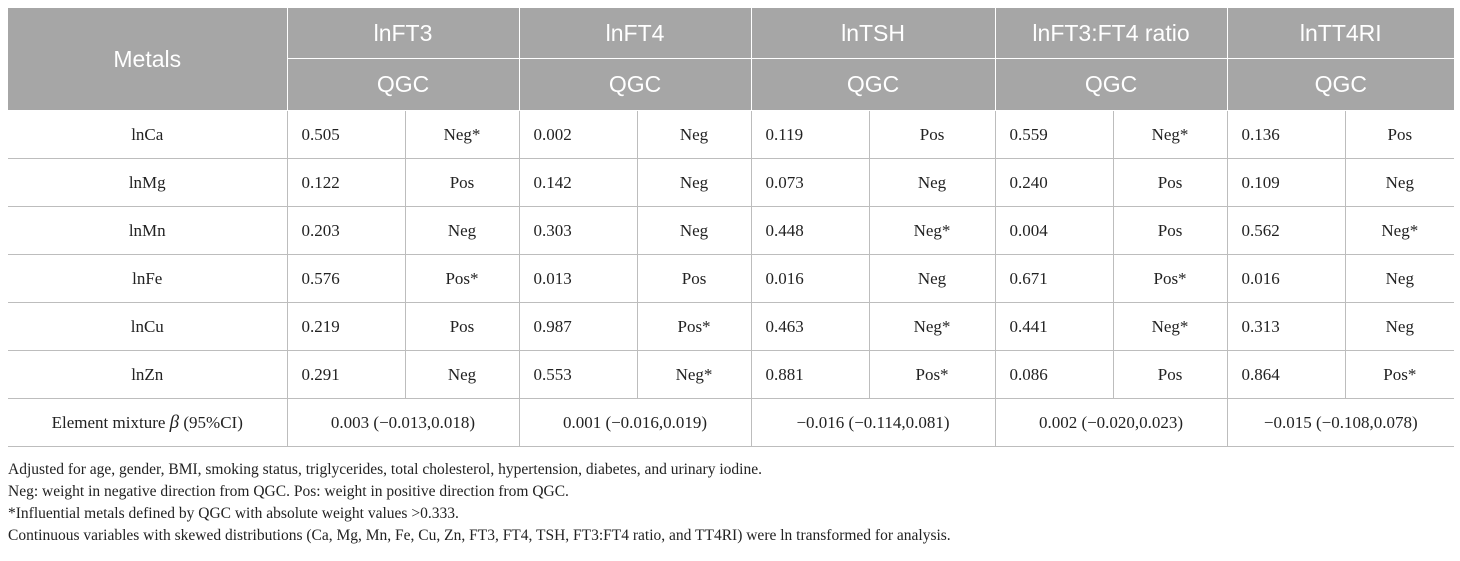  What do you see at coordinates (635, 422) in the screenshot?
I see `mixture-beta-cell: 0.001 (−0.016,0.019)` at bounding box center [635, 422].